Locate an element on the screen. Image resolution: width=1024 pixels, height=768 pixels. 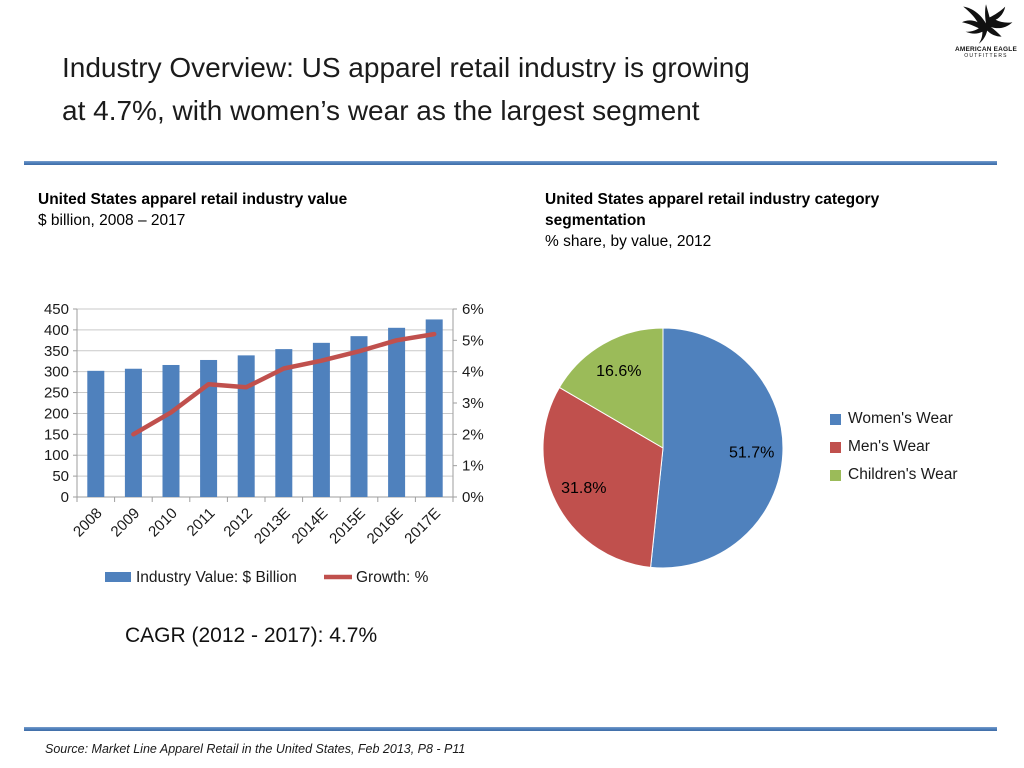
legend-item-women-s-wear: Women's Wear is located at coordinates (894, 419).